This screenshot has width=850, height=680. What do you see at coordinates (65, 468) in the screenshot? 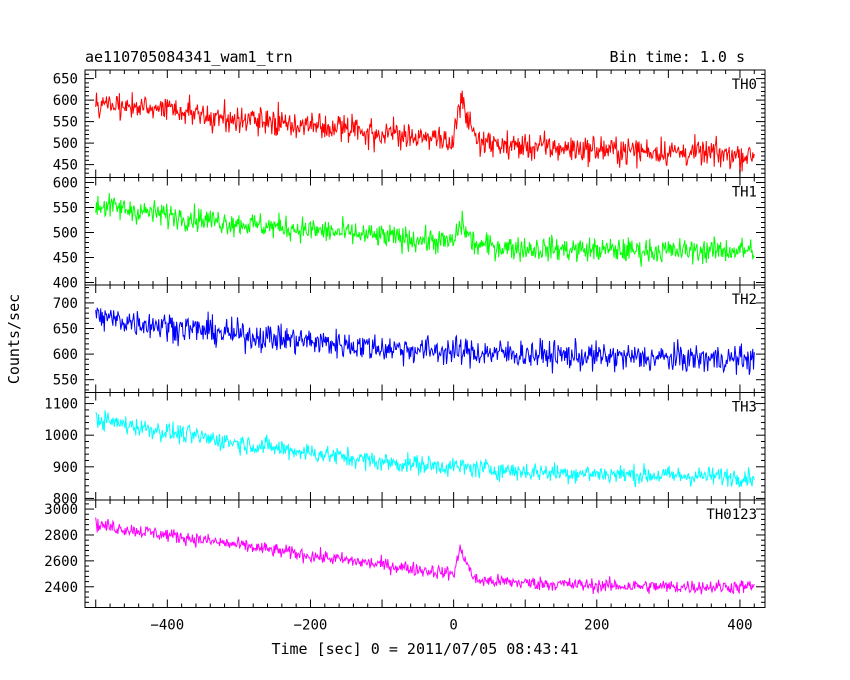
I see `y-tick-label: 900` at bounding box center [65, 468].